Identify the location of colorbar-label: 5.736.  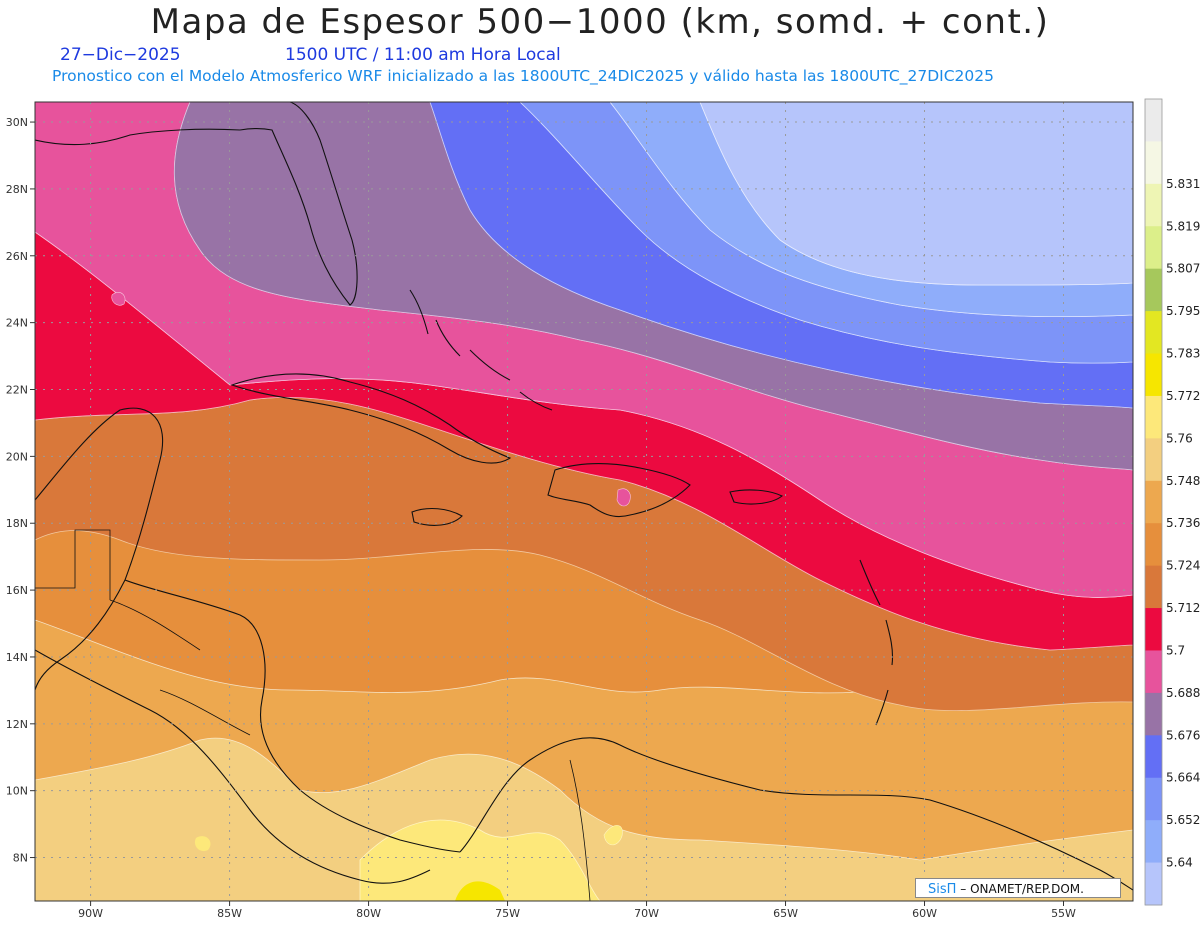
(1183, 523).